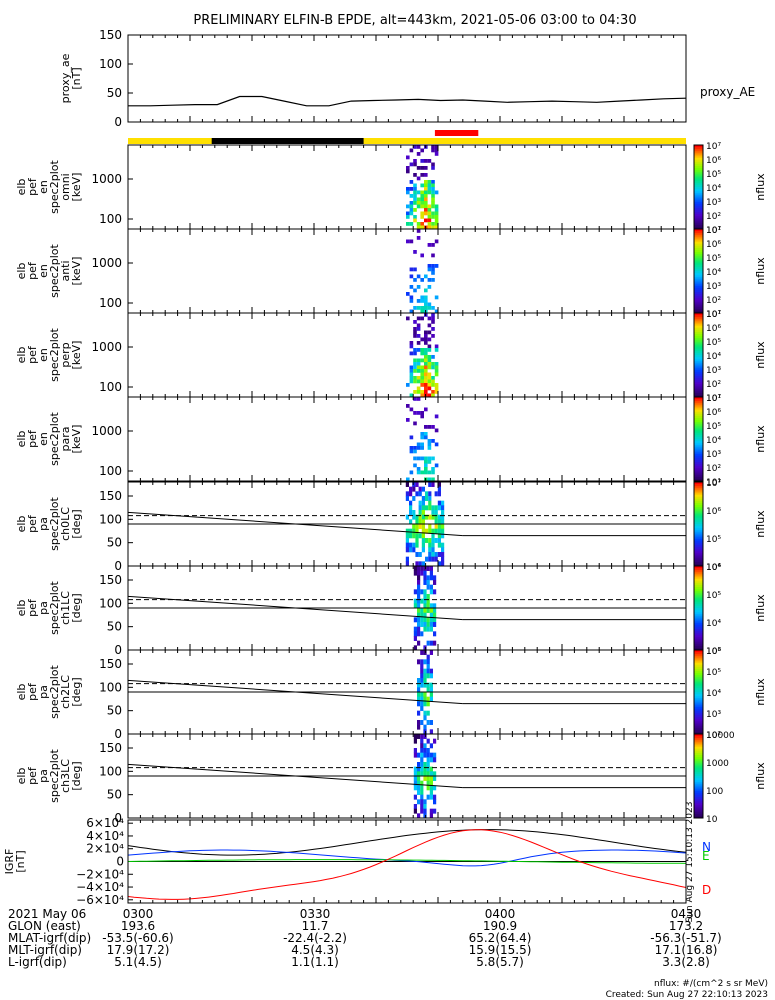 The image size is (775, 1000). I want to click on y-axis-label-line: [keV], so click(76, 355).